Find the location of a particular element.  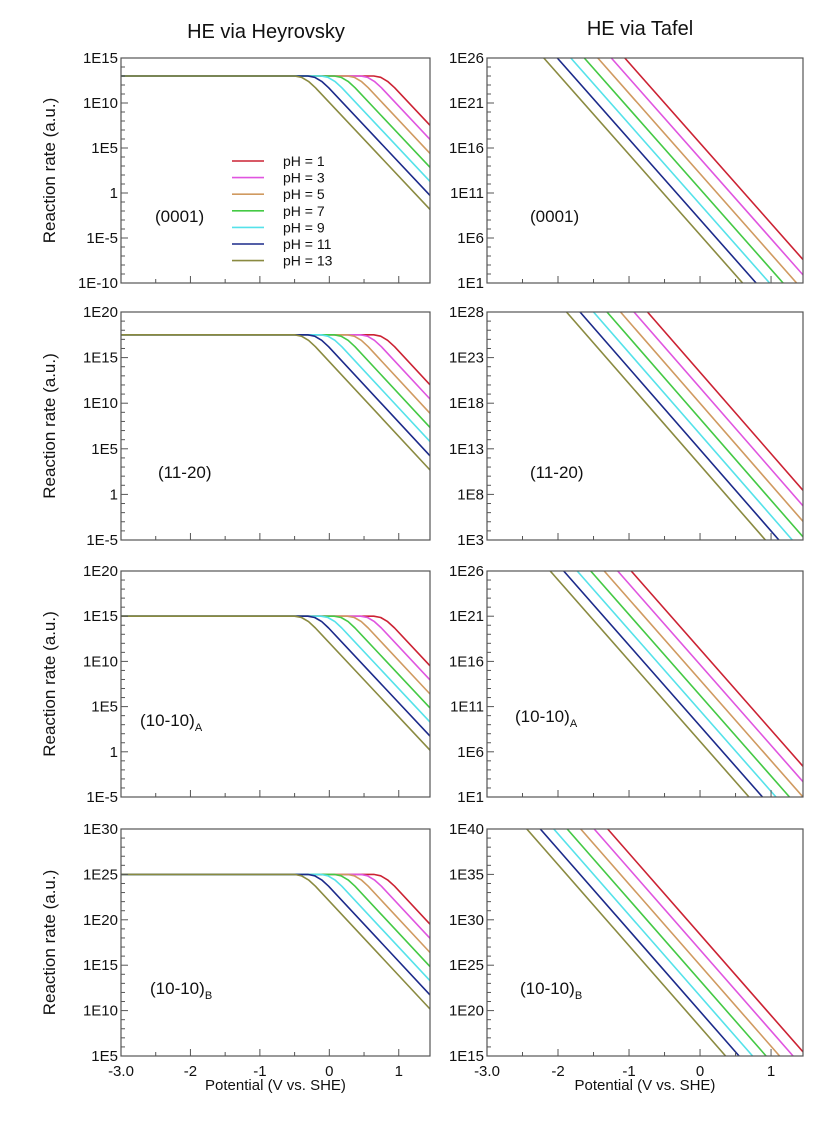

y-tick-label: 1E40 is located at coordinates (466, 829).